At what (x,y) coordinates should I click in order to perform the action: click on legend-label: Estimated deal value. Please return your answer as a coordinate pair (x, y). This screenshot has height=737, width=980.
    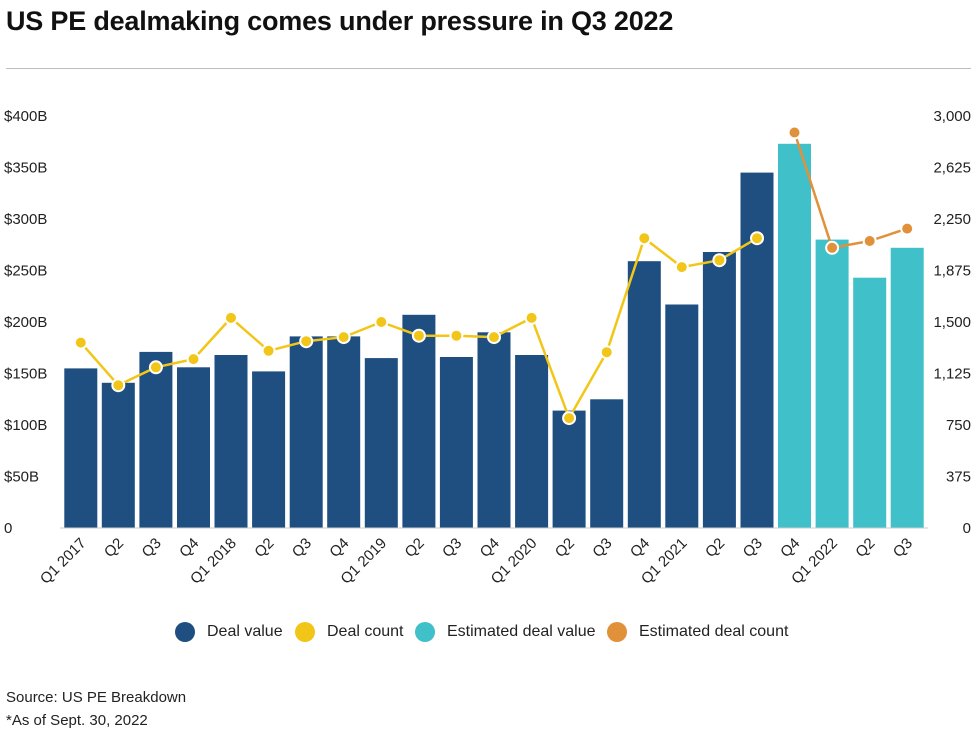
    Looking at the image, I should click on (521, 631).